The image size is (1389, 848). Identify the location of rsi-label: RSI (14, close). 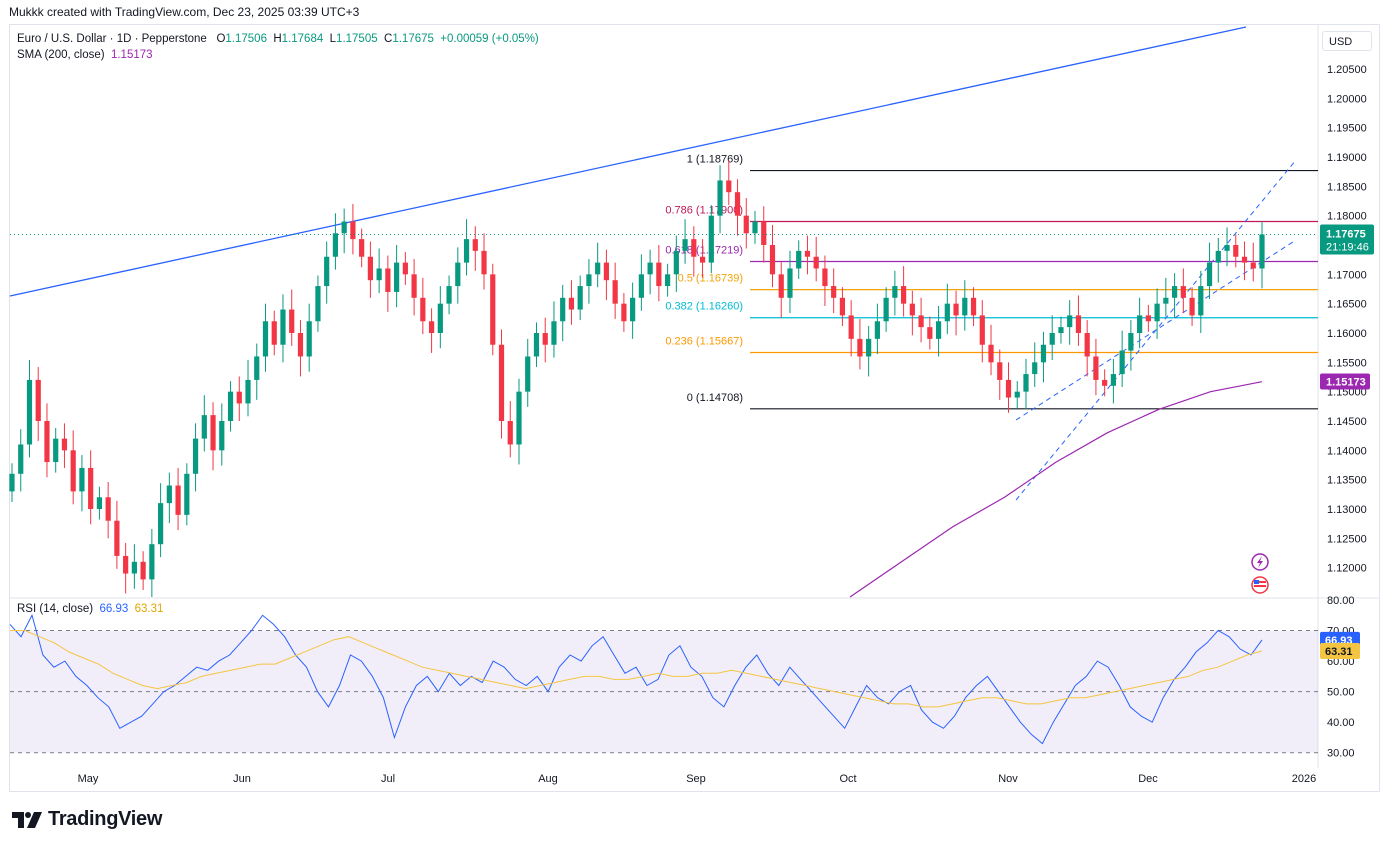
(55, 609).